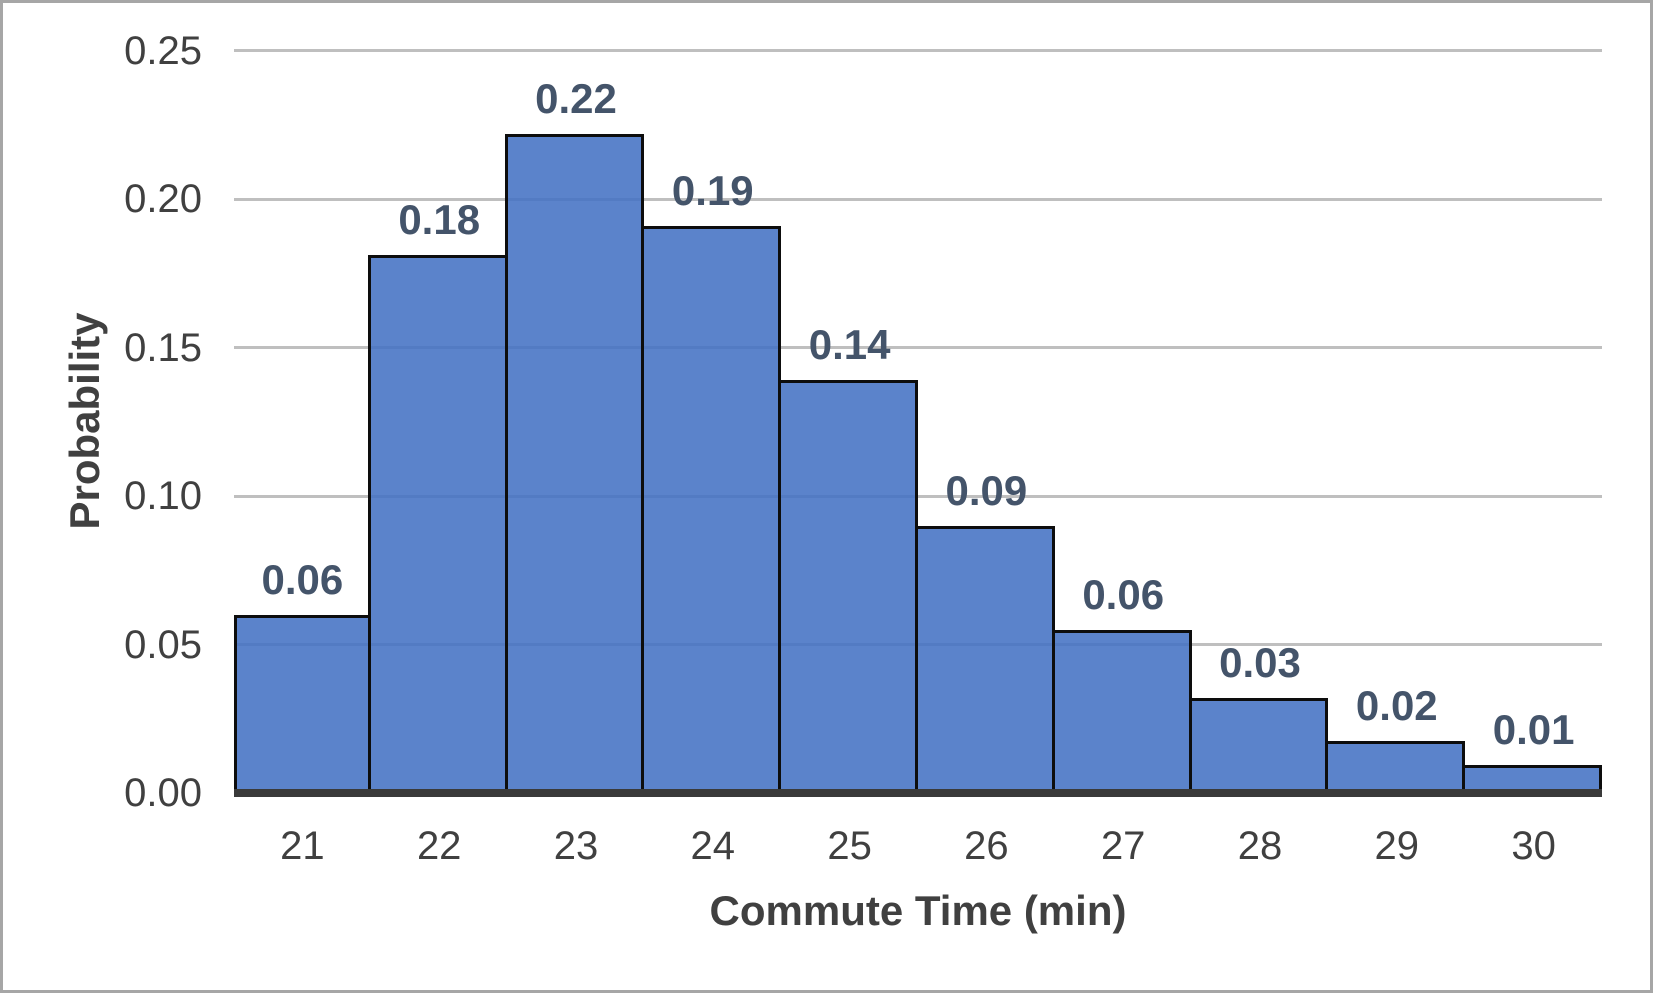  I want to click on x-tick-label: 30, so click(1533, 846).